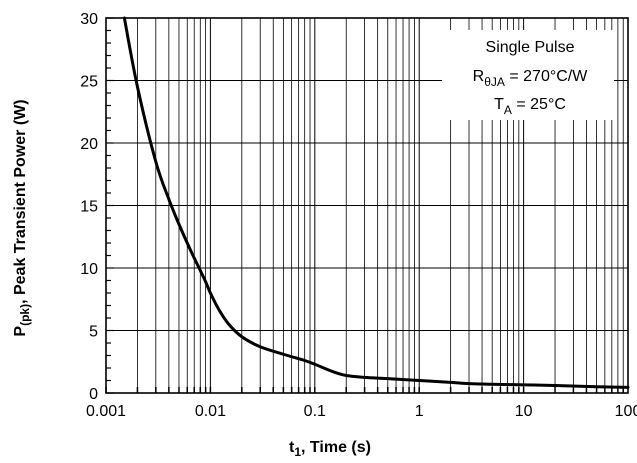 This screenshot has width=637, height=463. What do you see at coordinates (315, 411) in the screenshot?
I see `x-tick-label: 0.1` at bounding box center [315, 411].